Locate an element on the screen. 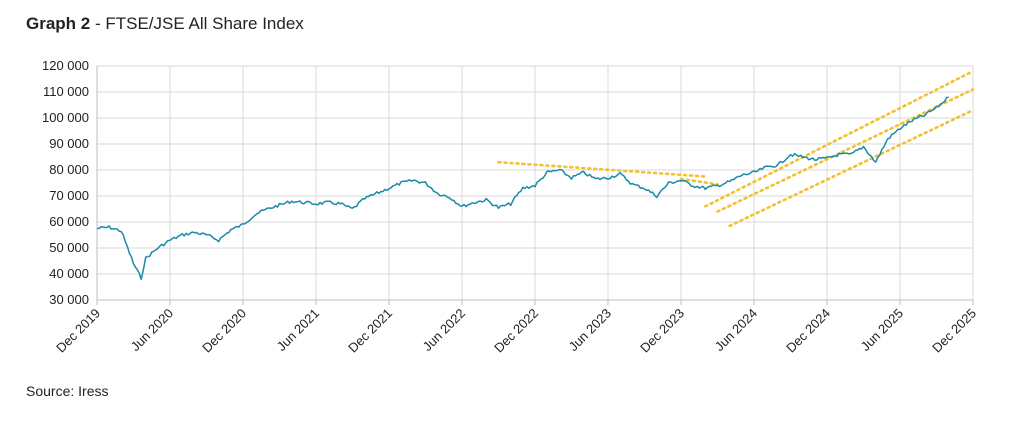  y-tick-label: 120 000 is located at coordinates (65, 65).